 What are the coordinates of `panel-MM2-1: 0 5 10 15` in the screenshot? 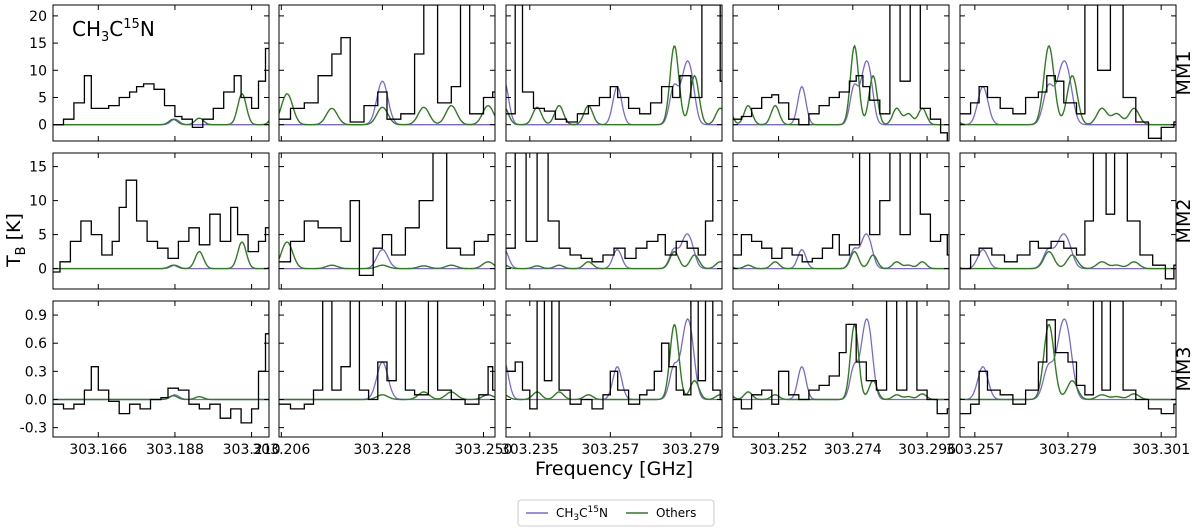 It's located at (149, 221).